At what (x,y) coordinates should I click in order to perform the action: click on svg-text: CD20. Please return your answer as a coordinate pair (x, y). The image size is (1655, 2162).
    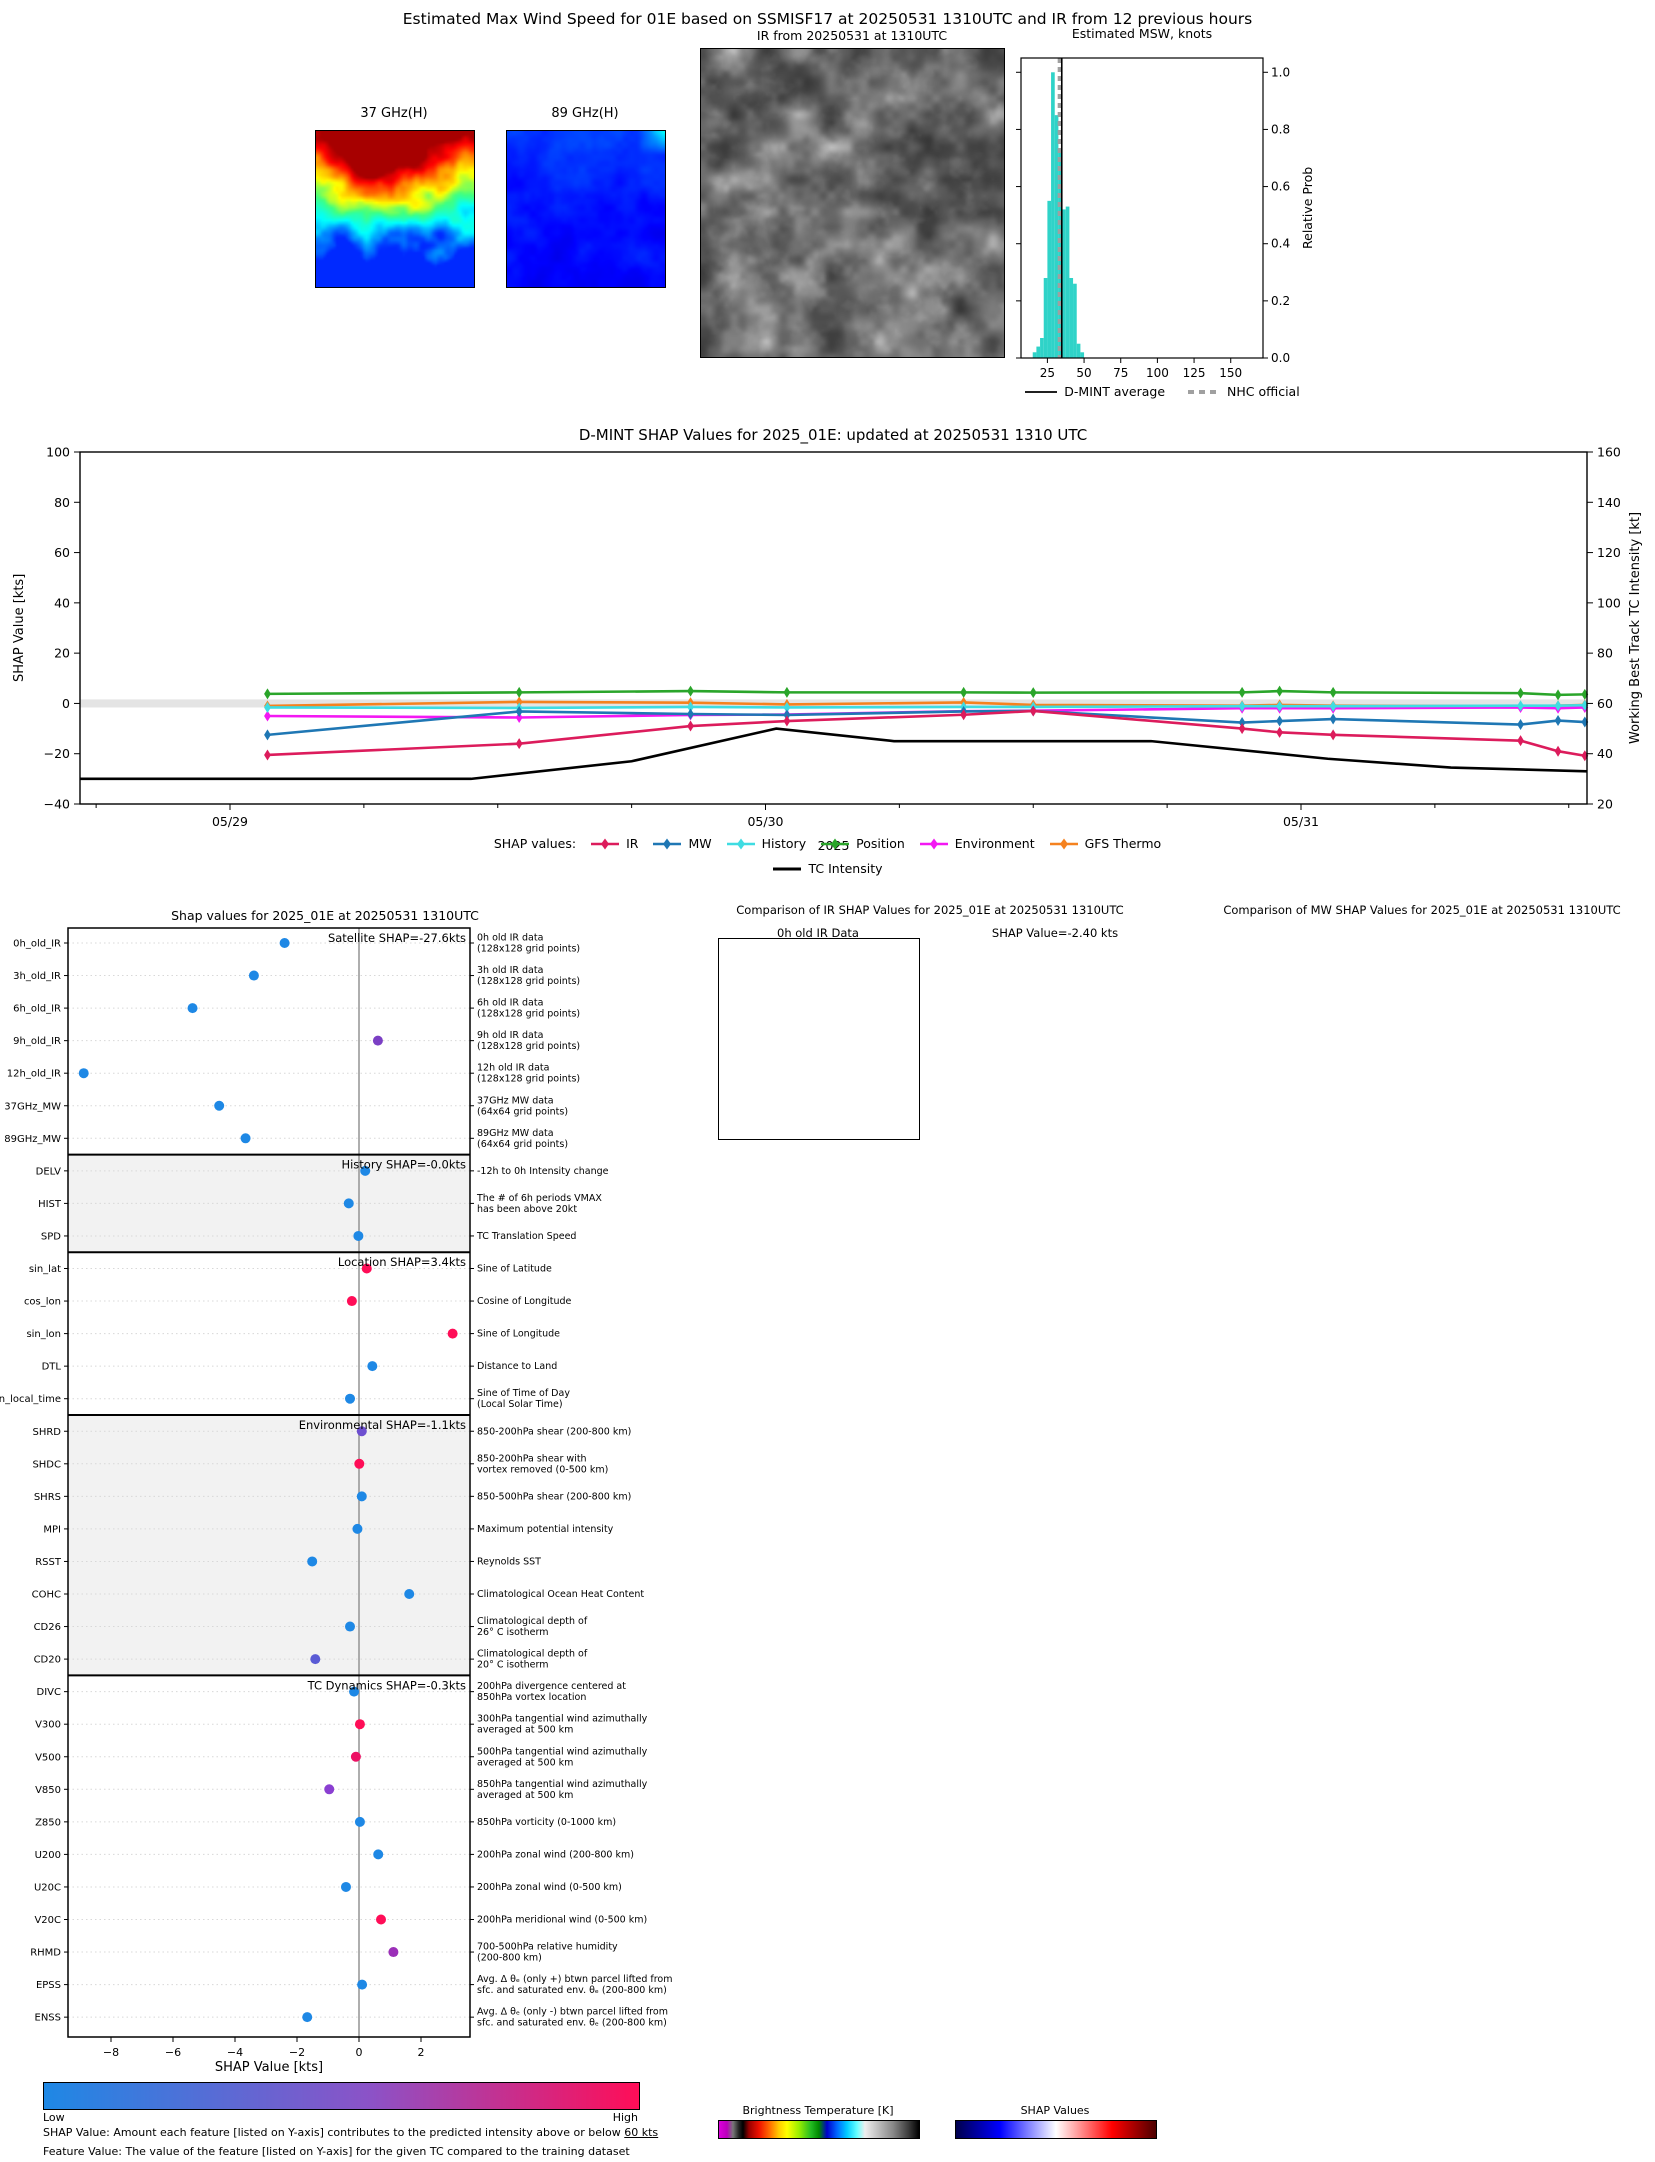
    Looking at the image, I should click on (47, 1660).